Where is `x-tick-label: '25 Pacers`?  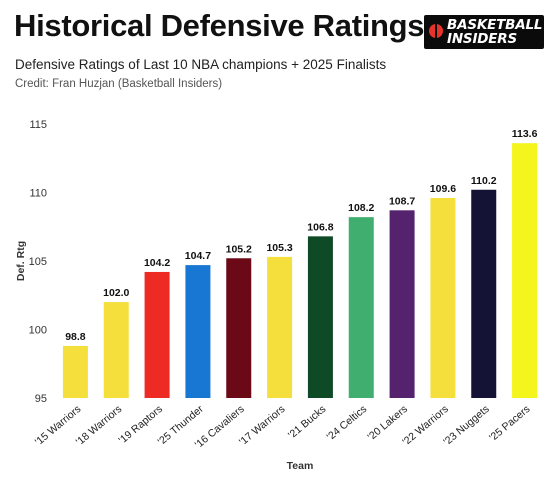
x-tick-label: '25 Pacers is located at coordinates (509, 423).